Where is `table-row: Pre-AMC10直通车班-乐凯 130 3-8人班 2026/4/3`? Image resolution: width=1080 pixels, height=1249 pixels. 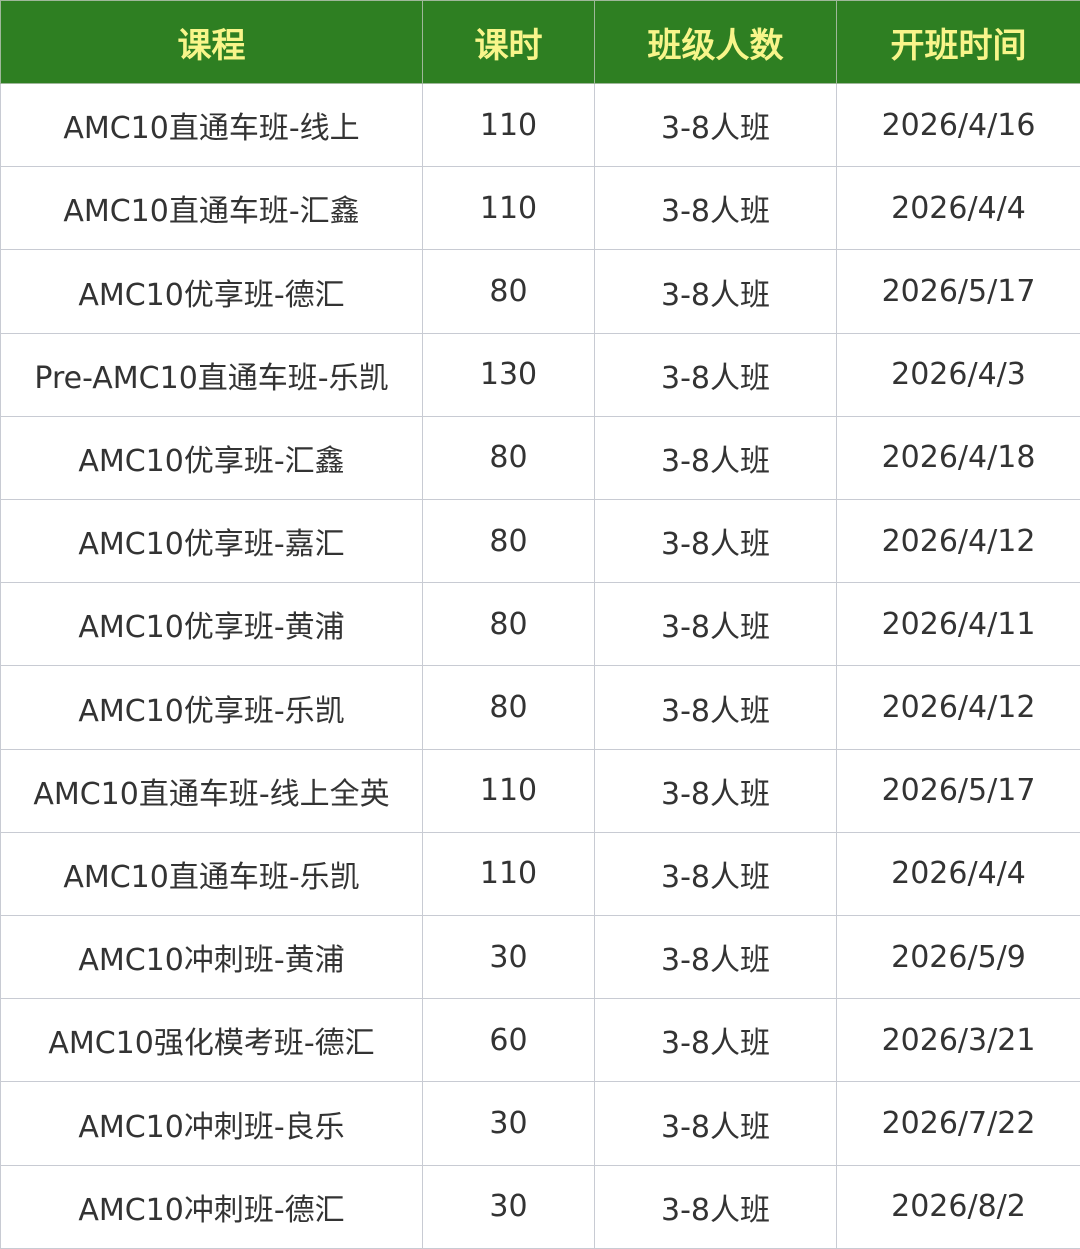
table-row: Pre-AMC10直通车班-乐凯 130 3-8人班 2026/4/3 is located at coordinates (540, 374).